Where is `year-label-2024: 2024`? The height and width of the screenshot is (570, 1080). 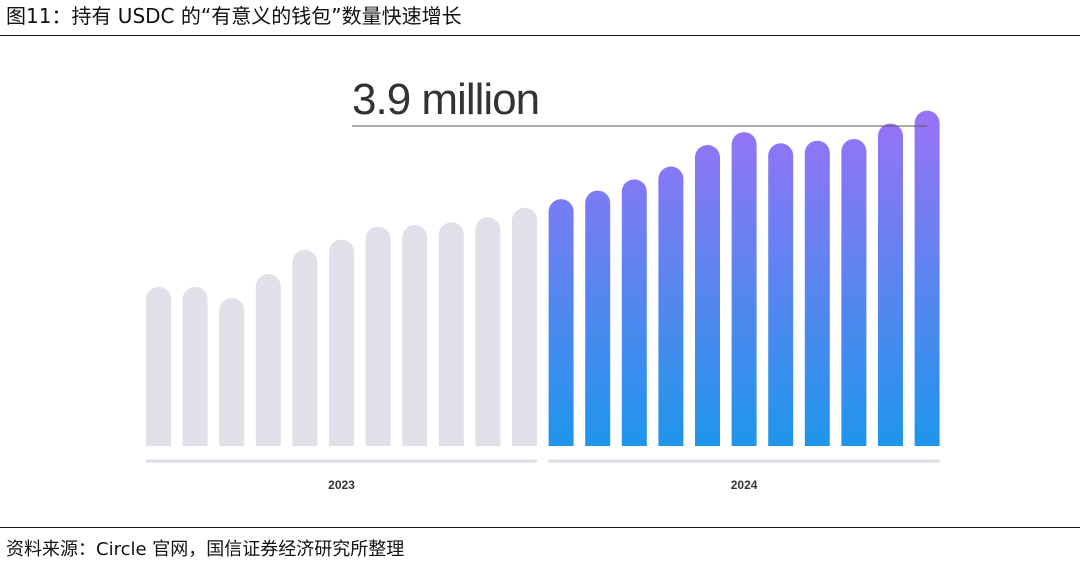 year-label-2024: 2024 is located at coordinates (744, 485).